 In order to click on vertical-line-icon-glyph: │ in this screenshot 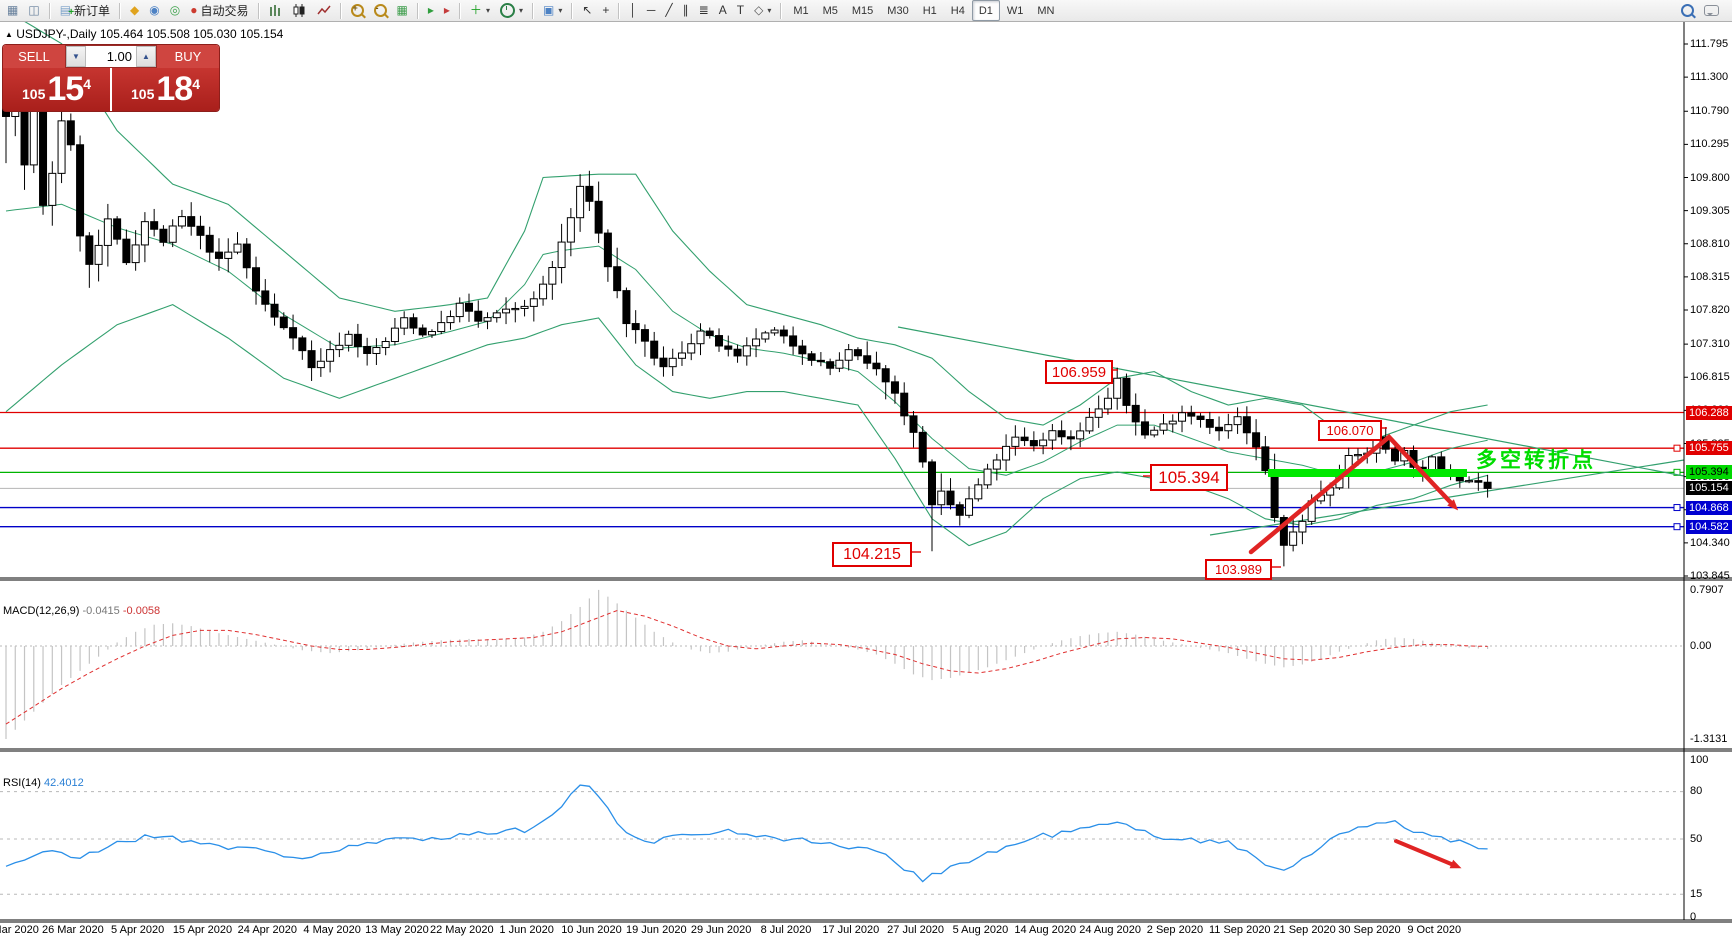, I will do `click(633, 10)`.